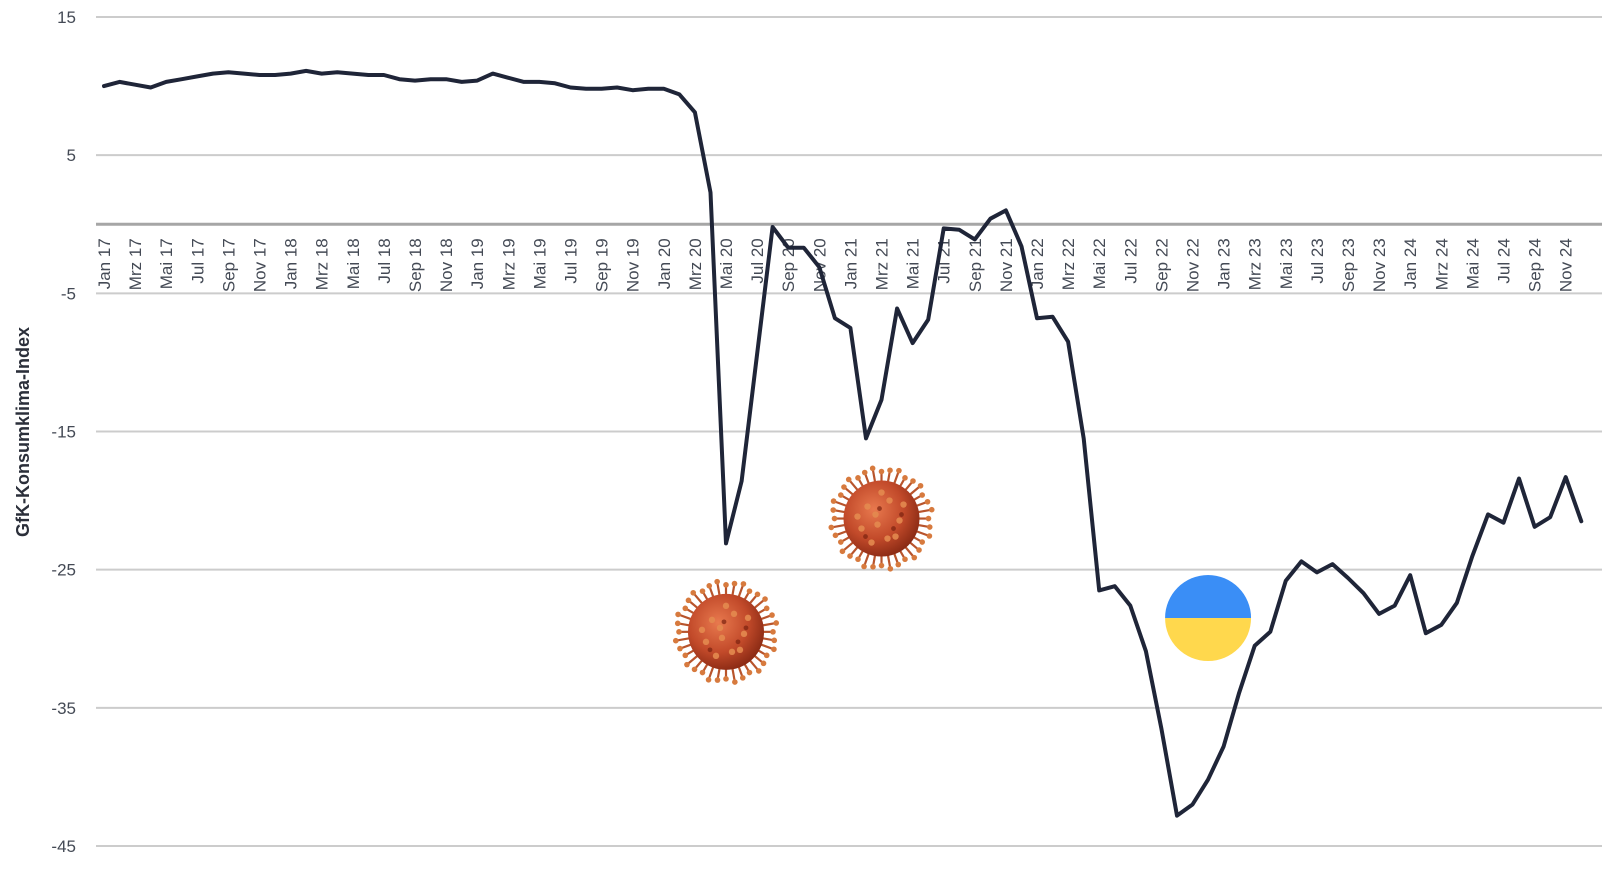  Describe the element at coordinates (1255, 264) in the screenshot. I see `x-tick-label: Mrz 23` at that location.